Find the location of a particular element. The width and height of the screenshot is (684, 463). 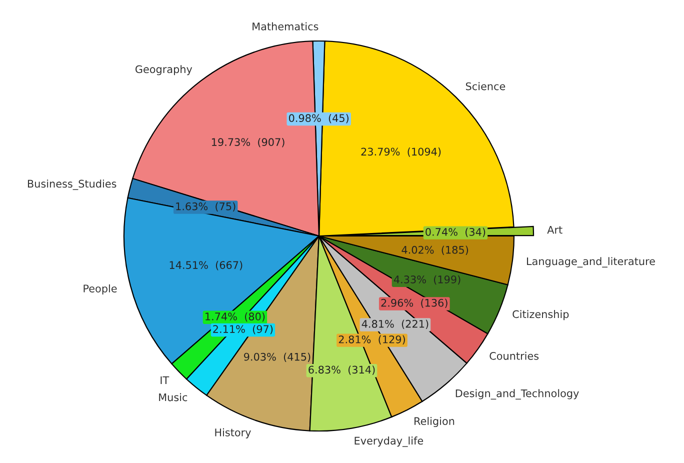

slice-label: Geography is located at coordinates (163, 70).